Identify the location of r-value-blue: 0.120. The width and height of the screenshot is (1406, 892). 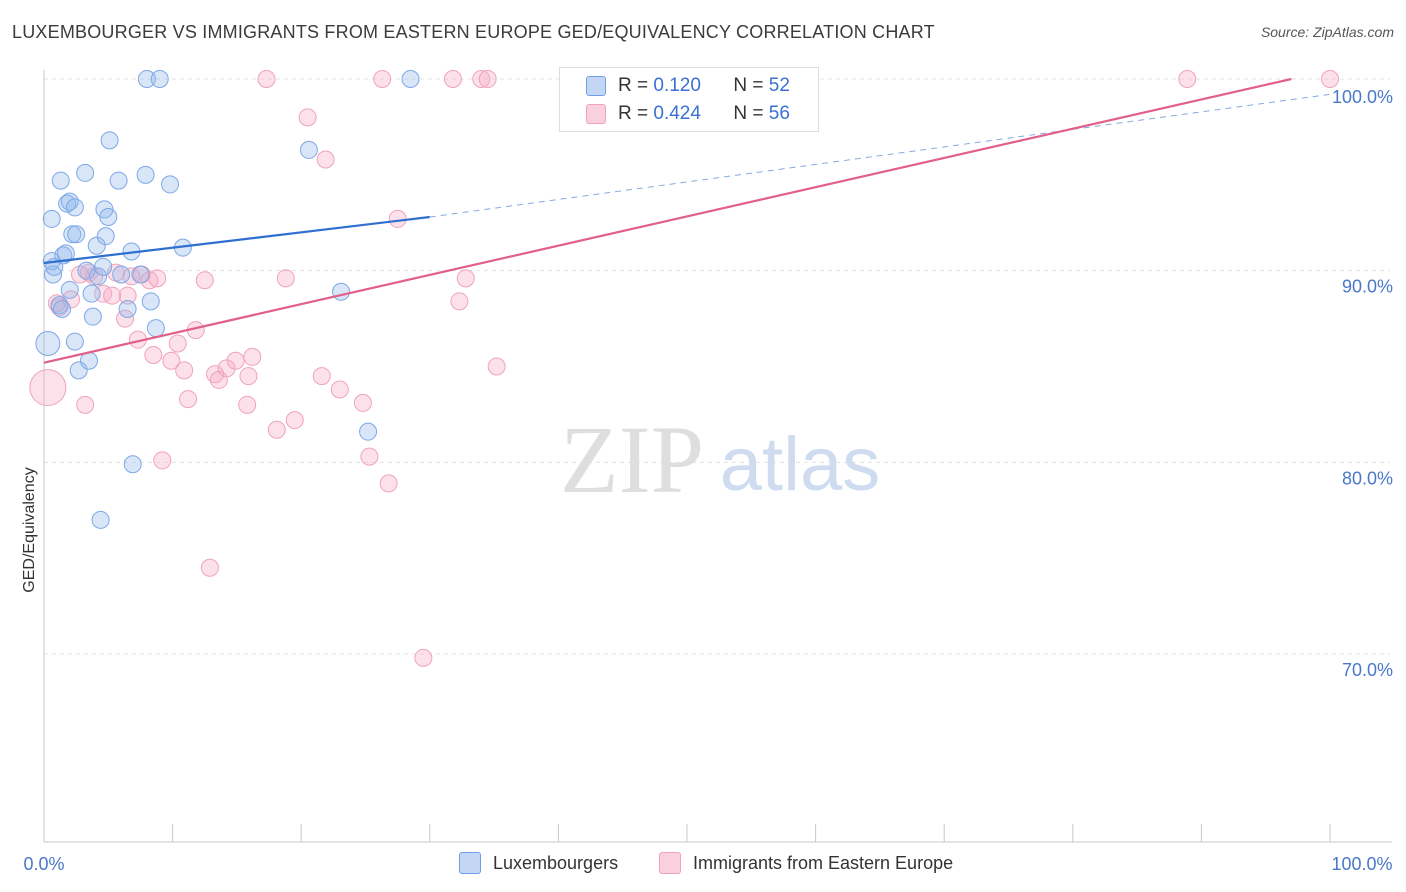
(677, 85).